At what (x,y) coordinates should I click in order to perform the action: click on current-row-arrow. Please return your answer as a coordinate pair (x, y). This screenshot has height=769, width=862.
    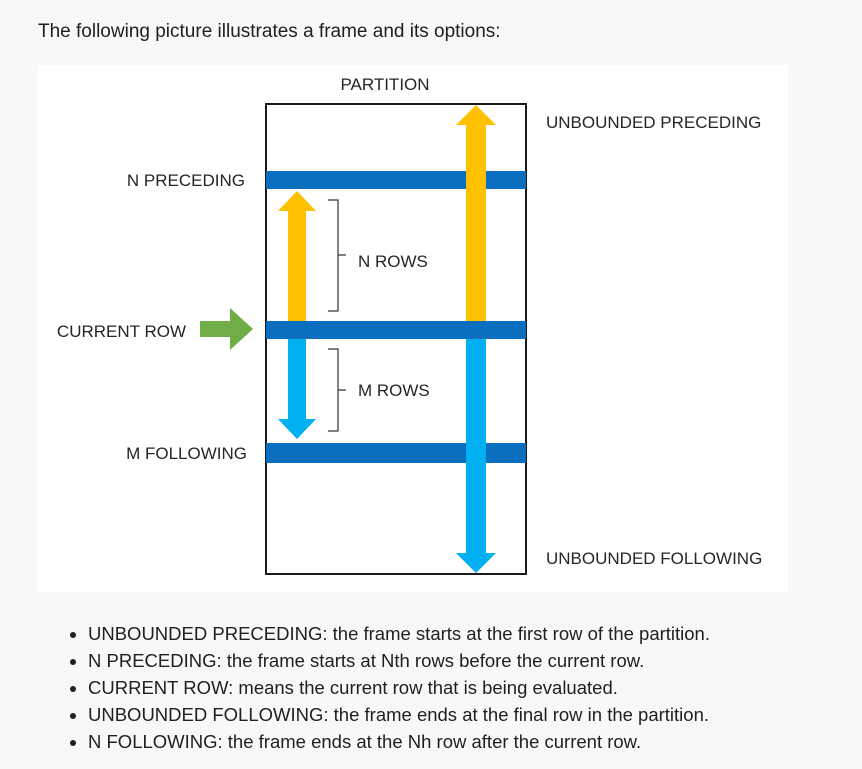
    Looking at the image, I should click on (226, 329).